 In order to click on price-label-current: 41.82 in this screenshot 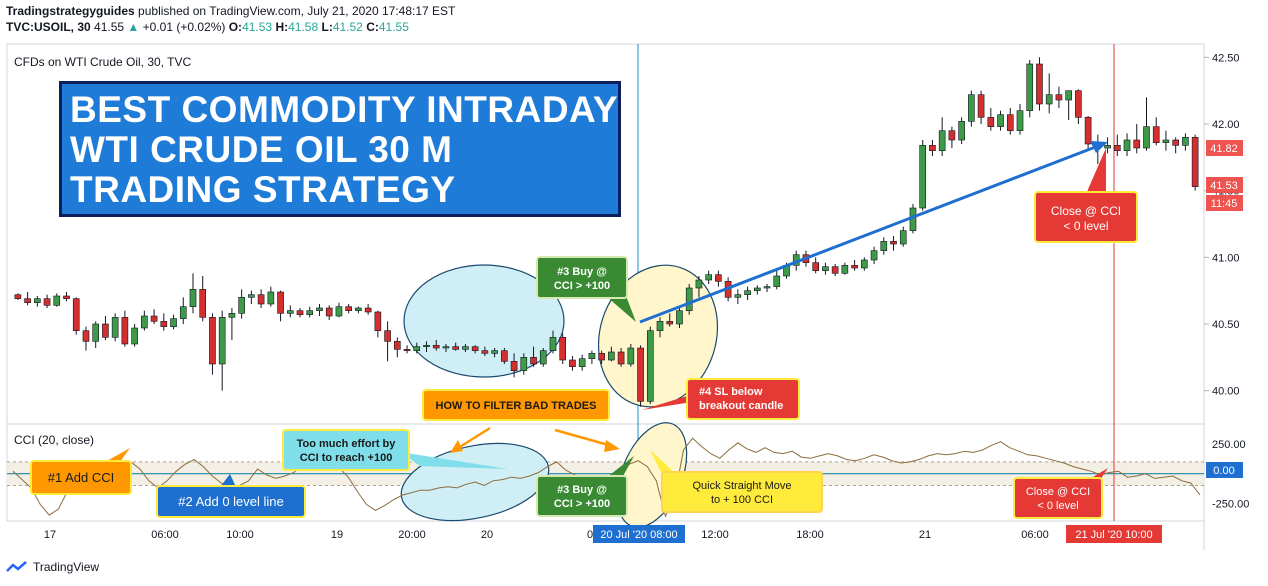, I will do `click(1224, 148)`.